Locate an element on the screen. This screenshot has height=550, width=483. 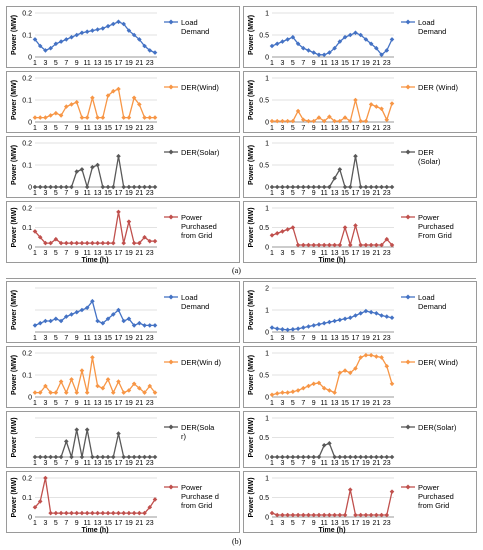
legend-label: (Solar) is located at coordinates (429, 161).